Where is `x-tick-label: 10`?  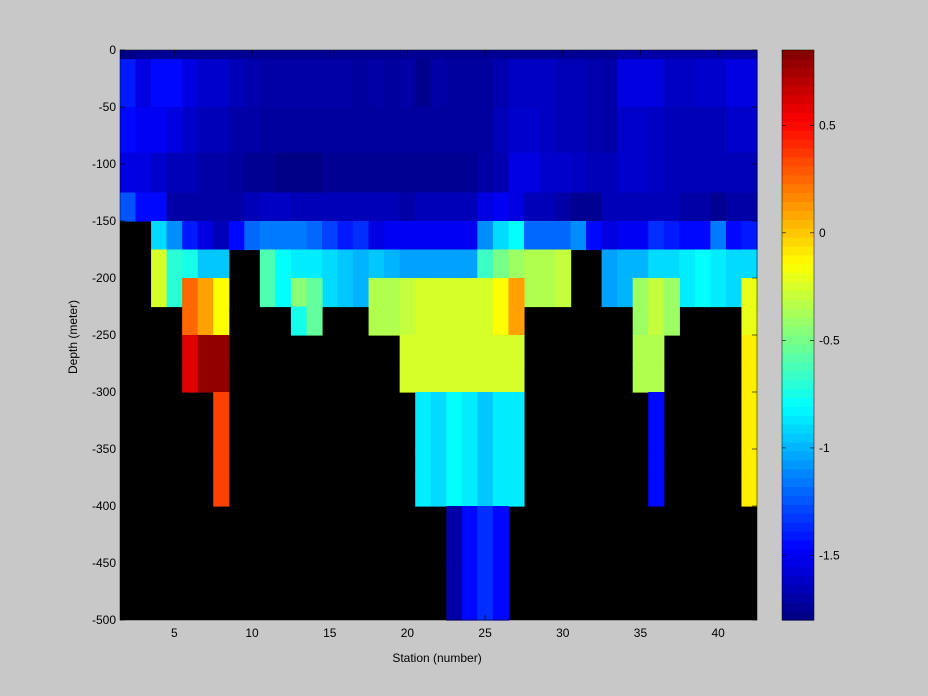
x-tick-label: 10 is located at coordinates (252, 633).